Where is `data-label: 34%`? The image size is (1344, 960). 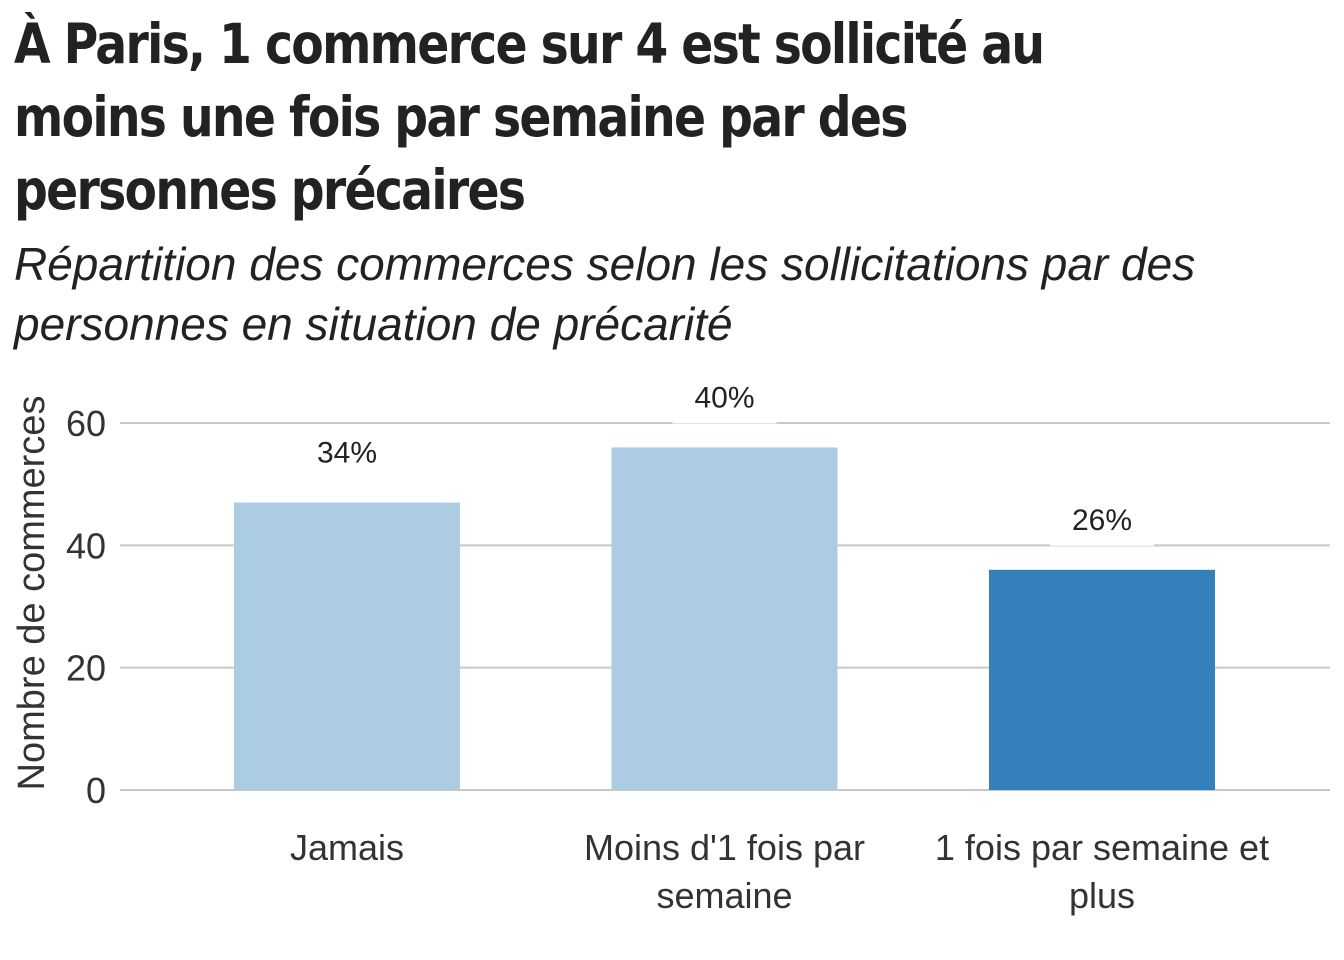 data-label: 34% is located at coordinates (347, 453).